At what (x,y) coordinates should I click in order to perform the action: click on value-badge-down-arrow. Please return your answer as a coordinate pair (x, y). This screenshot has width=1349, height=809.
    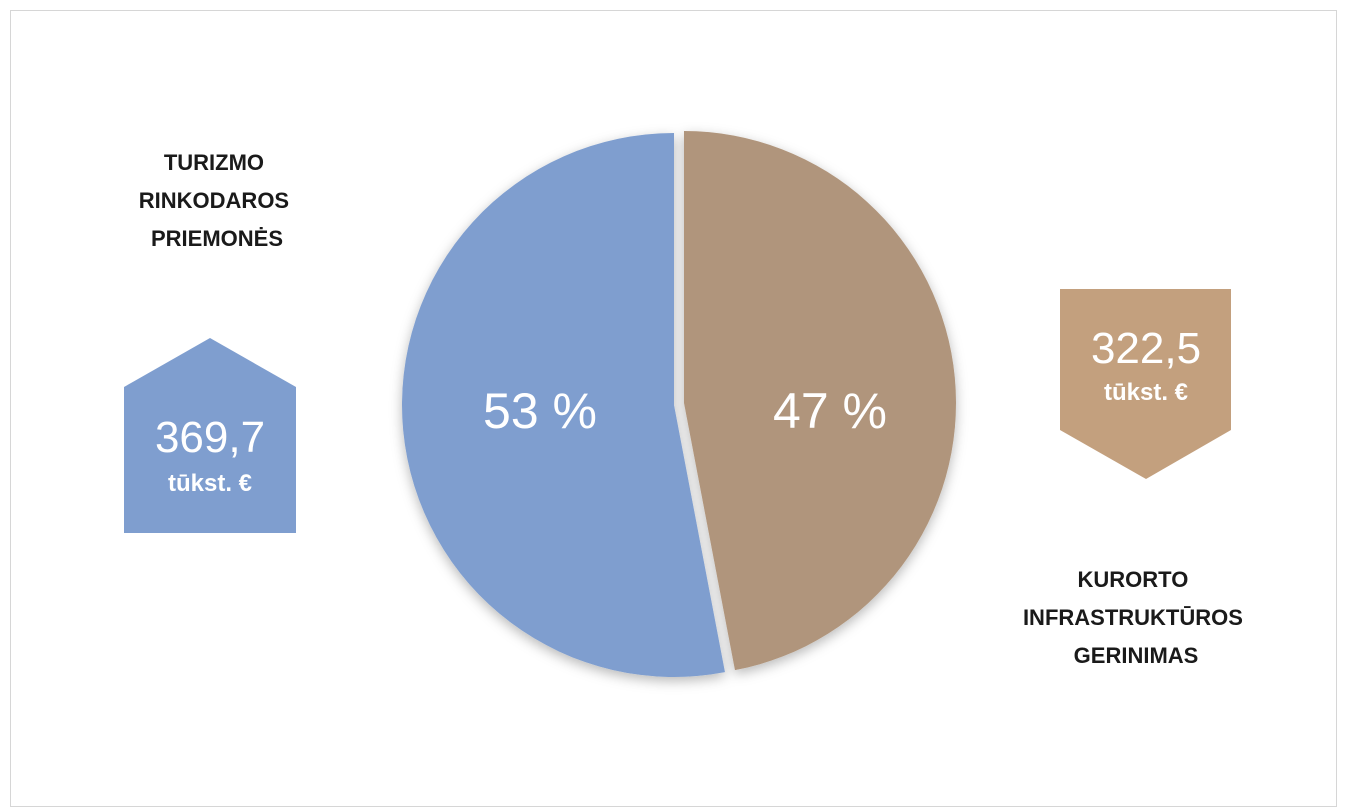
    Looking at the image, I should click on (1145, 384).